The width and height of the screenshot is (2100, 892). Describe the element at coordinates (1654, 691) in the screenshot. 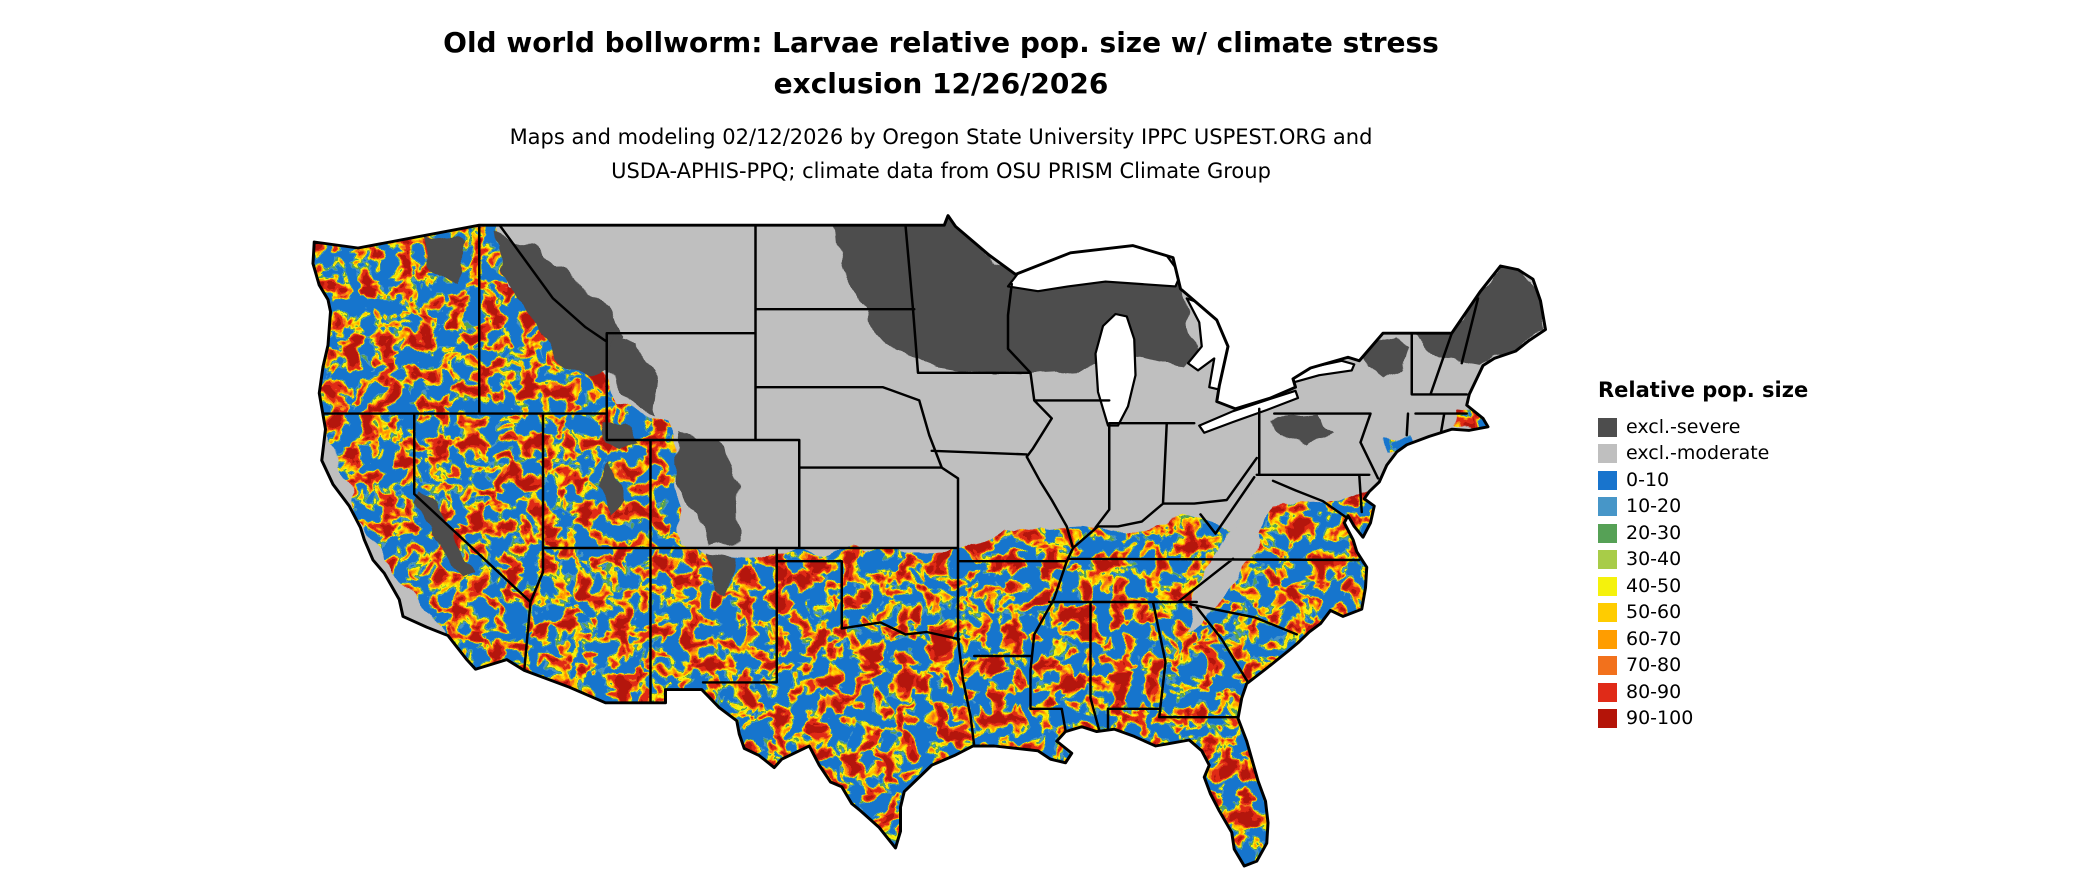

I see `legend-label: 80-90` at that location.